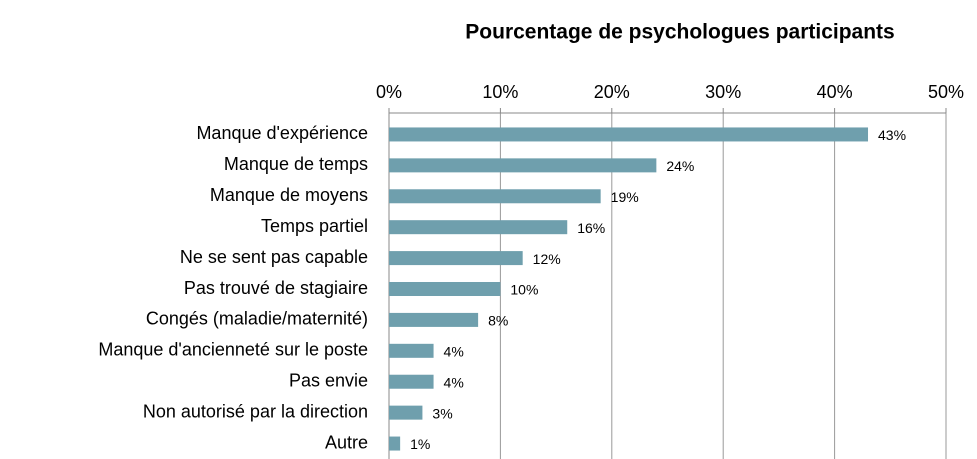 The height and width of the screenshot is (459, 977). Describe the element at coordinates (389, 92) in the screenshot. I see `x-tick-label: 0%` at that location.